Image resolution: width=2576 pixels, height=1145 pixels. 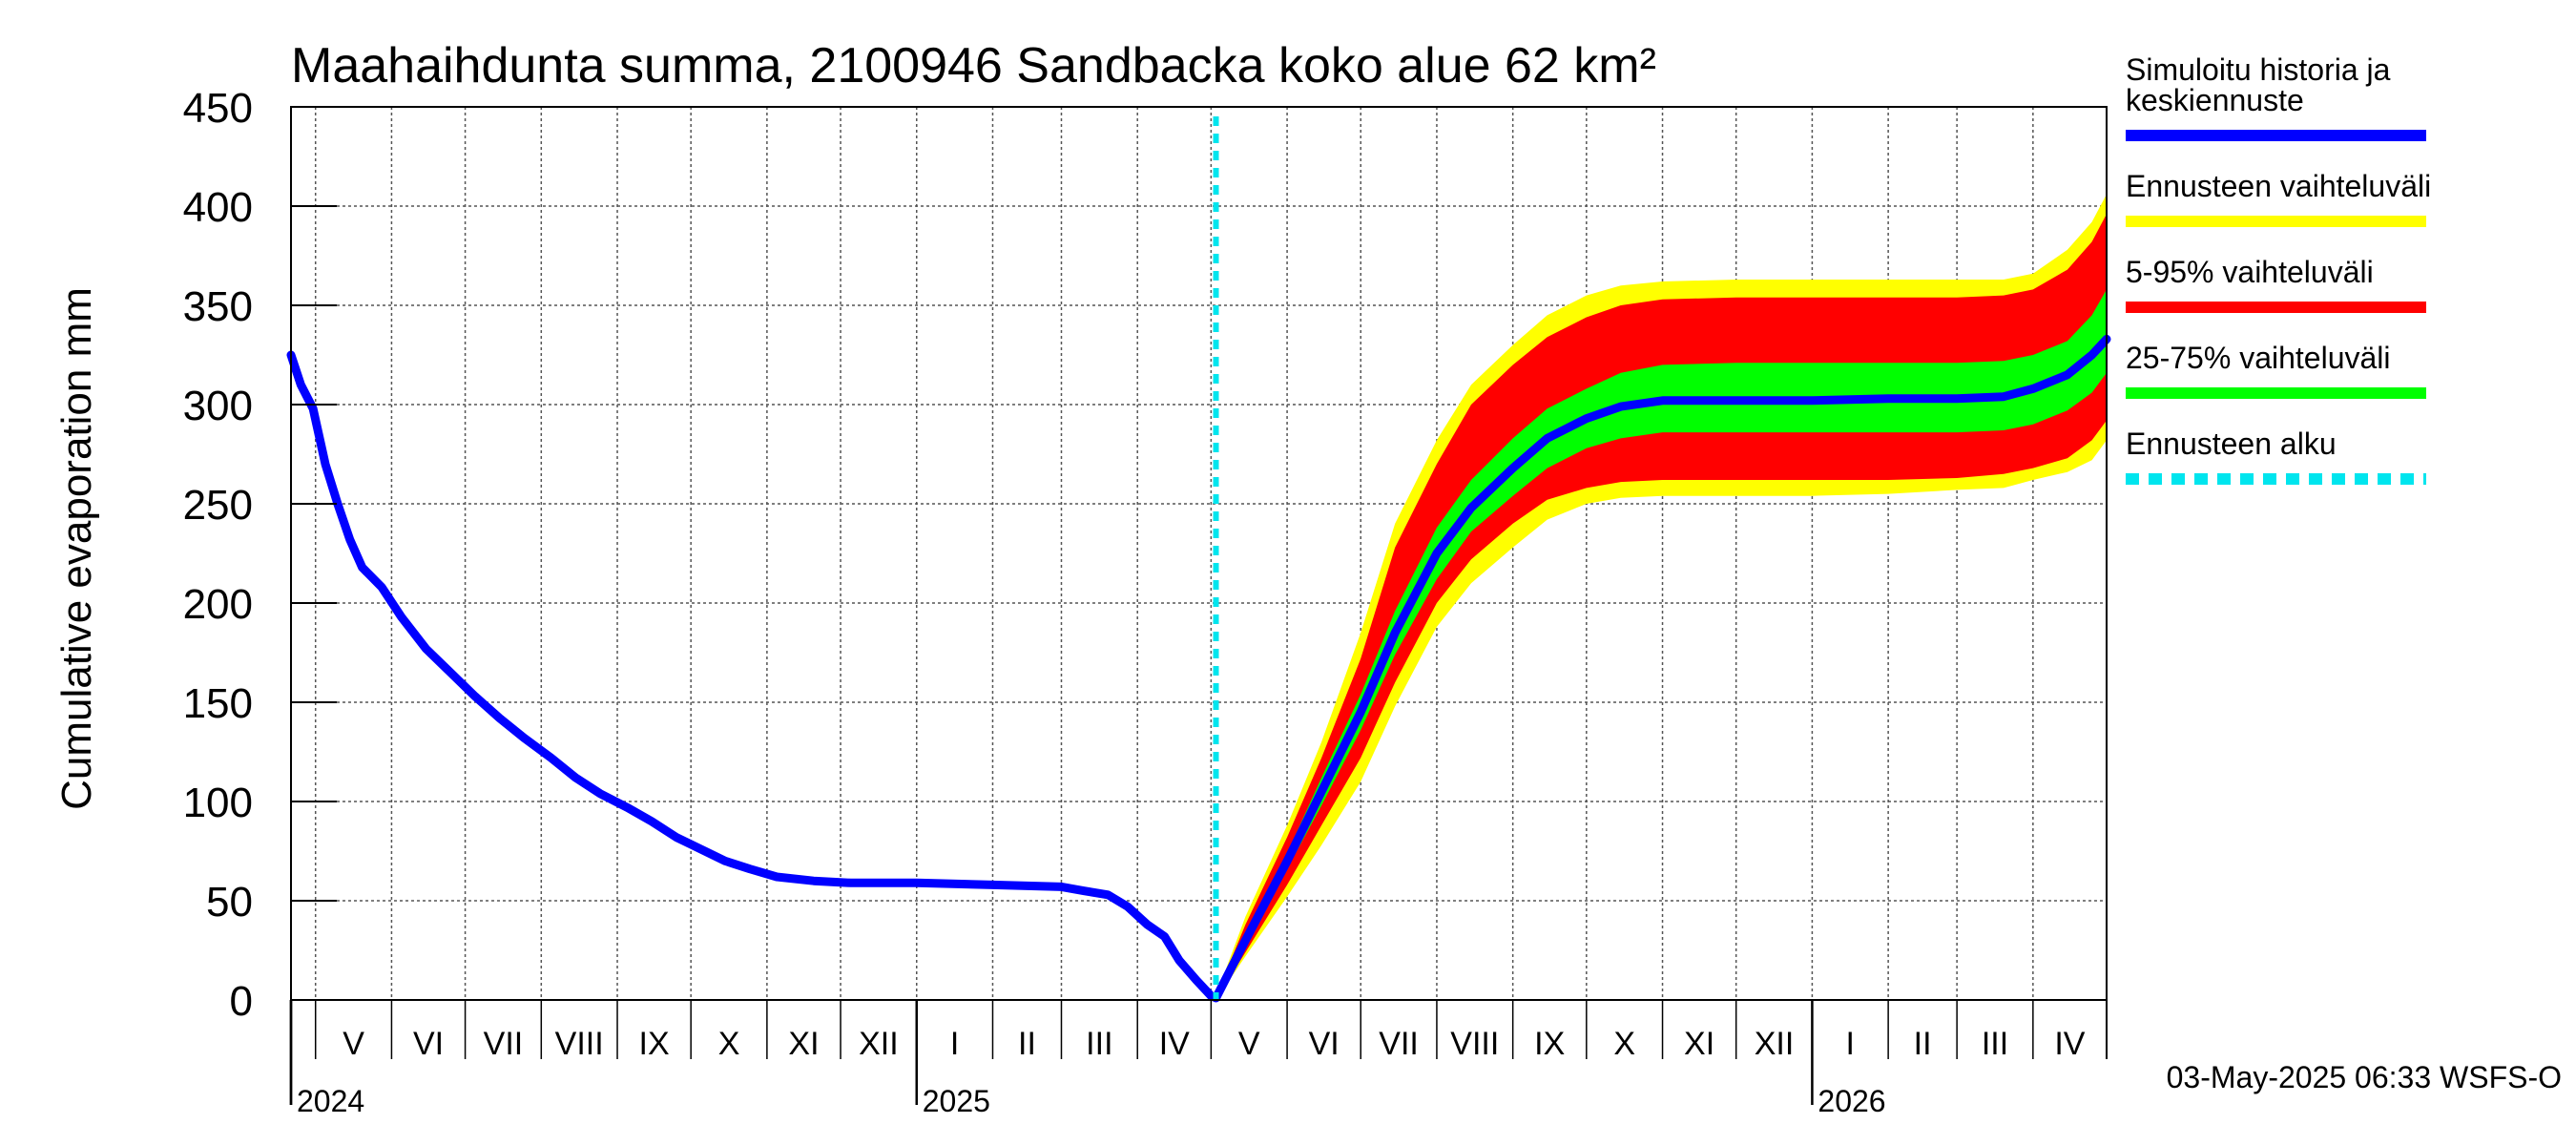 I want to click on y-axis-label: Cumulative evaporation mm, so click(x=76, y=548).